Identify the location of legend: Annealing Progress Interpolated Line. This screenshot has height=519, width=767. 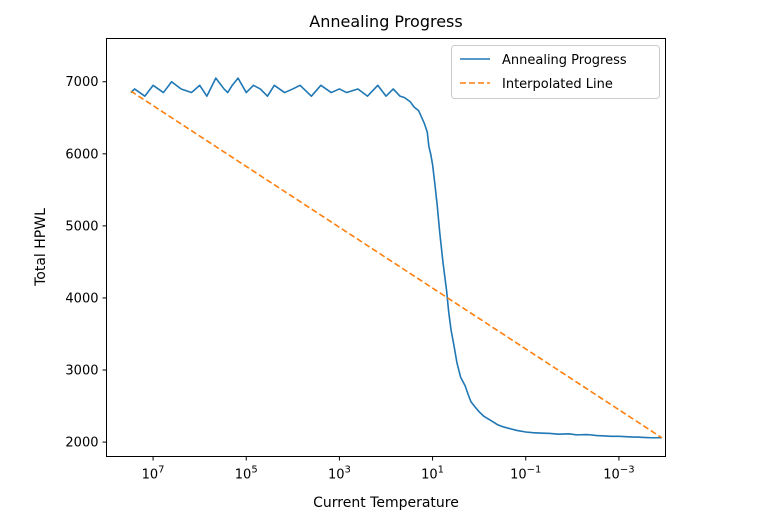
(555, 72).